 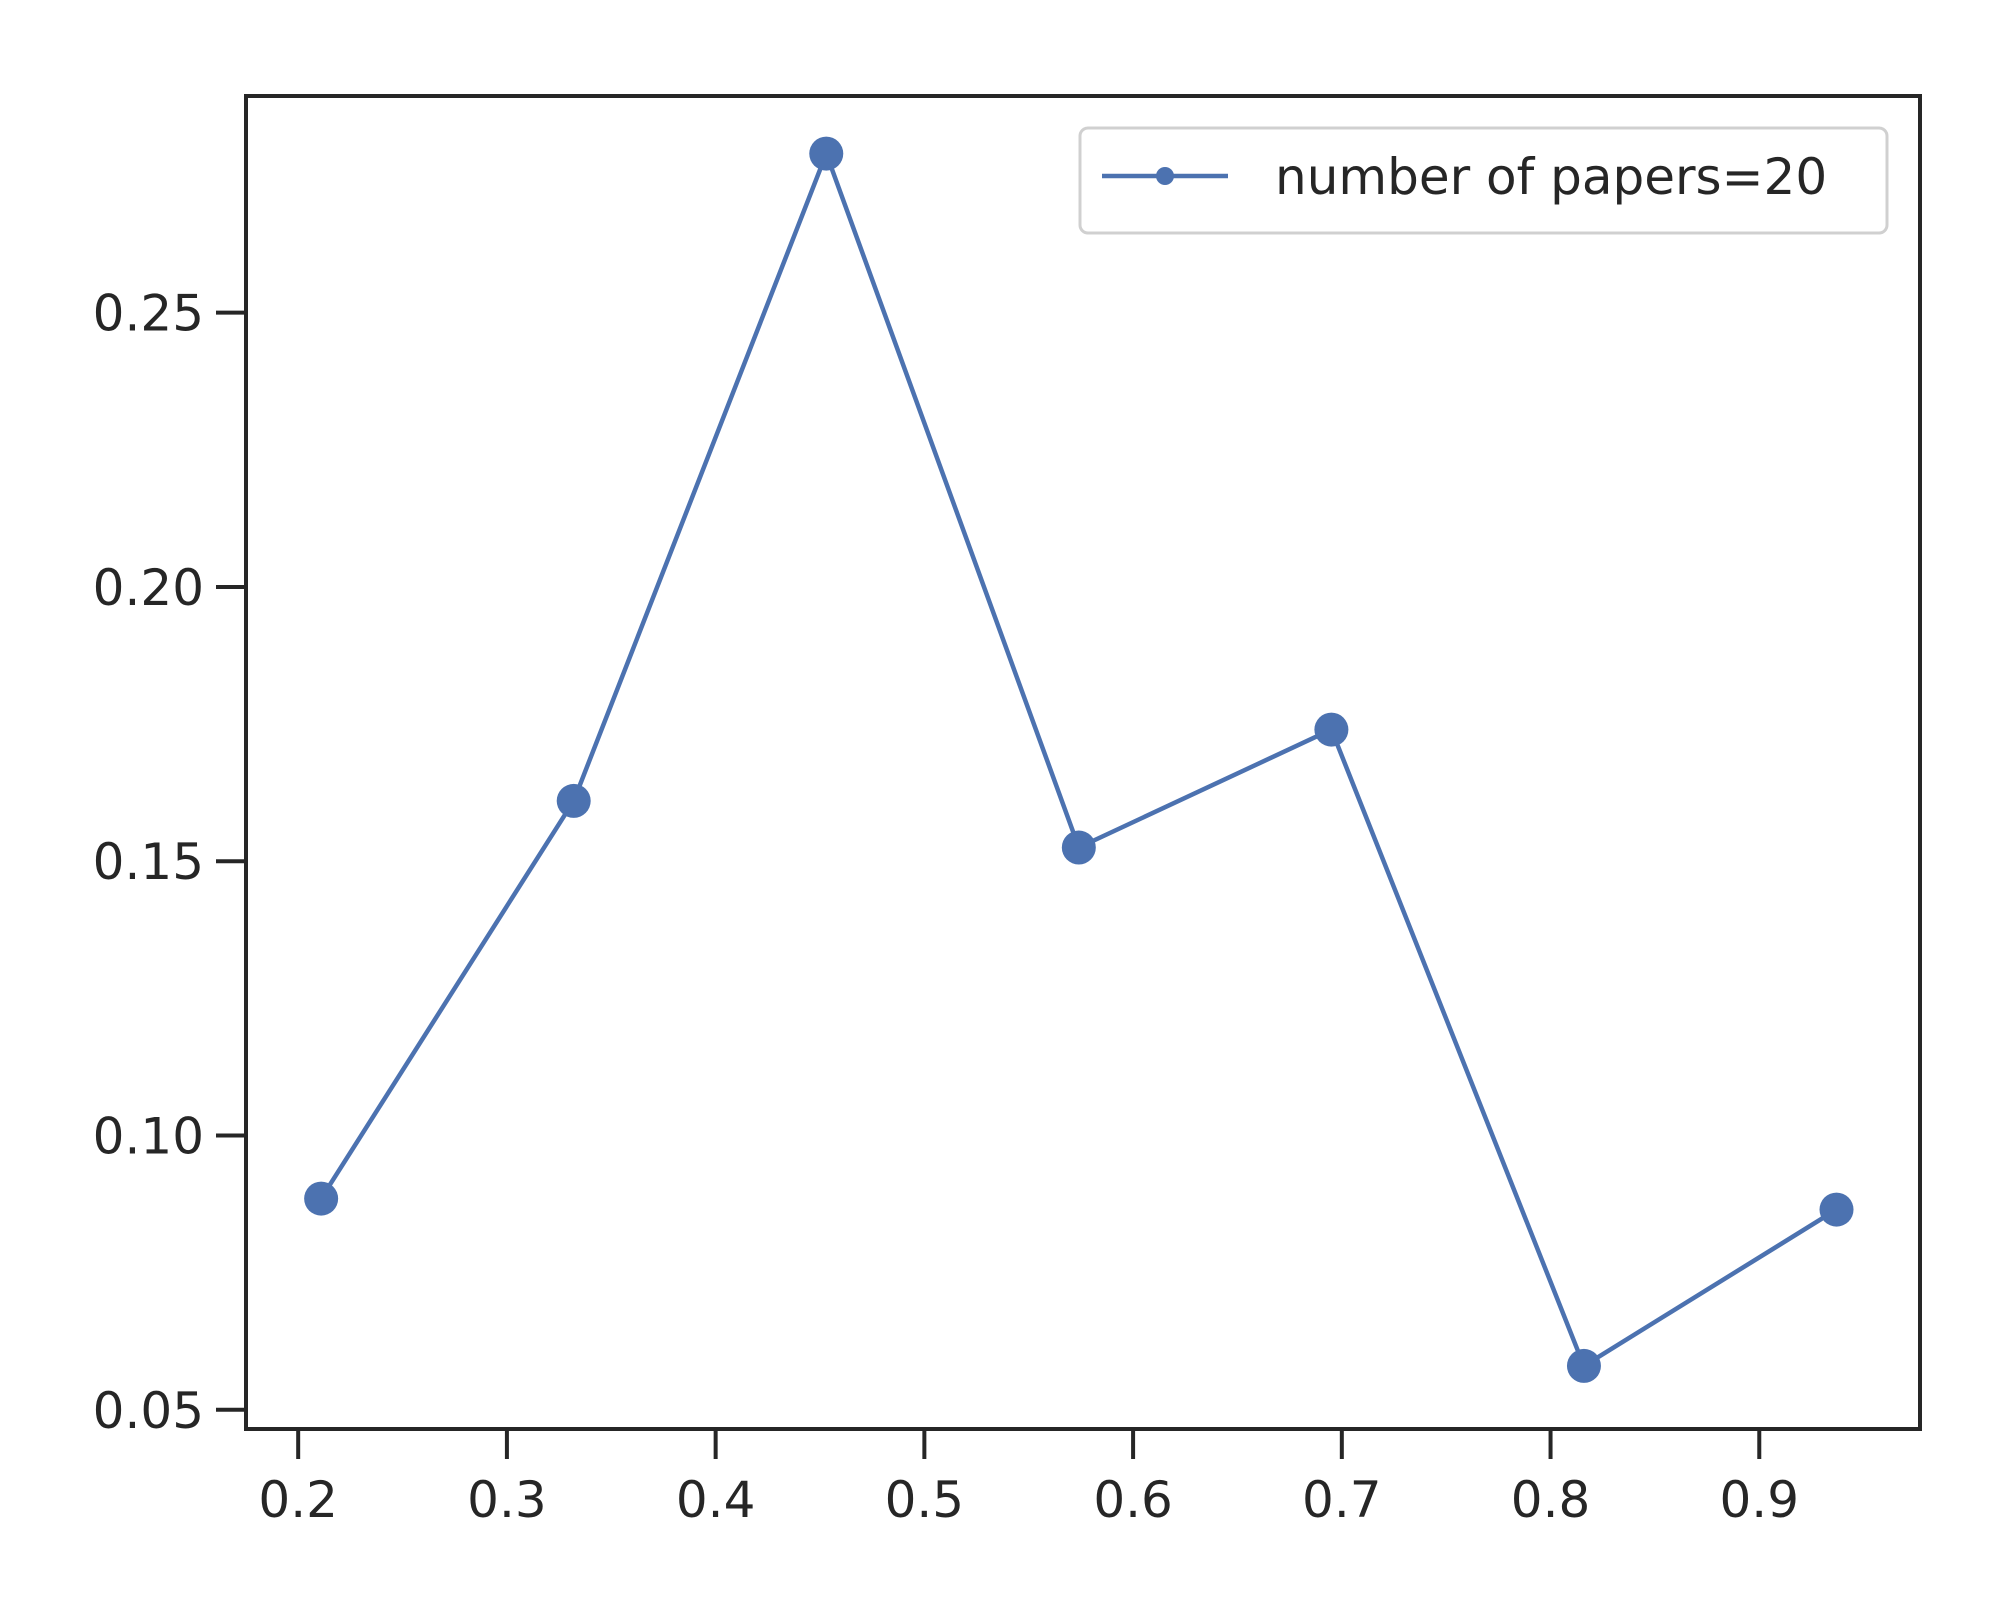 I want to click on legend-box, so click(x=1483, y=180).